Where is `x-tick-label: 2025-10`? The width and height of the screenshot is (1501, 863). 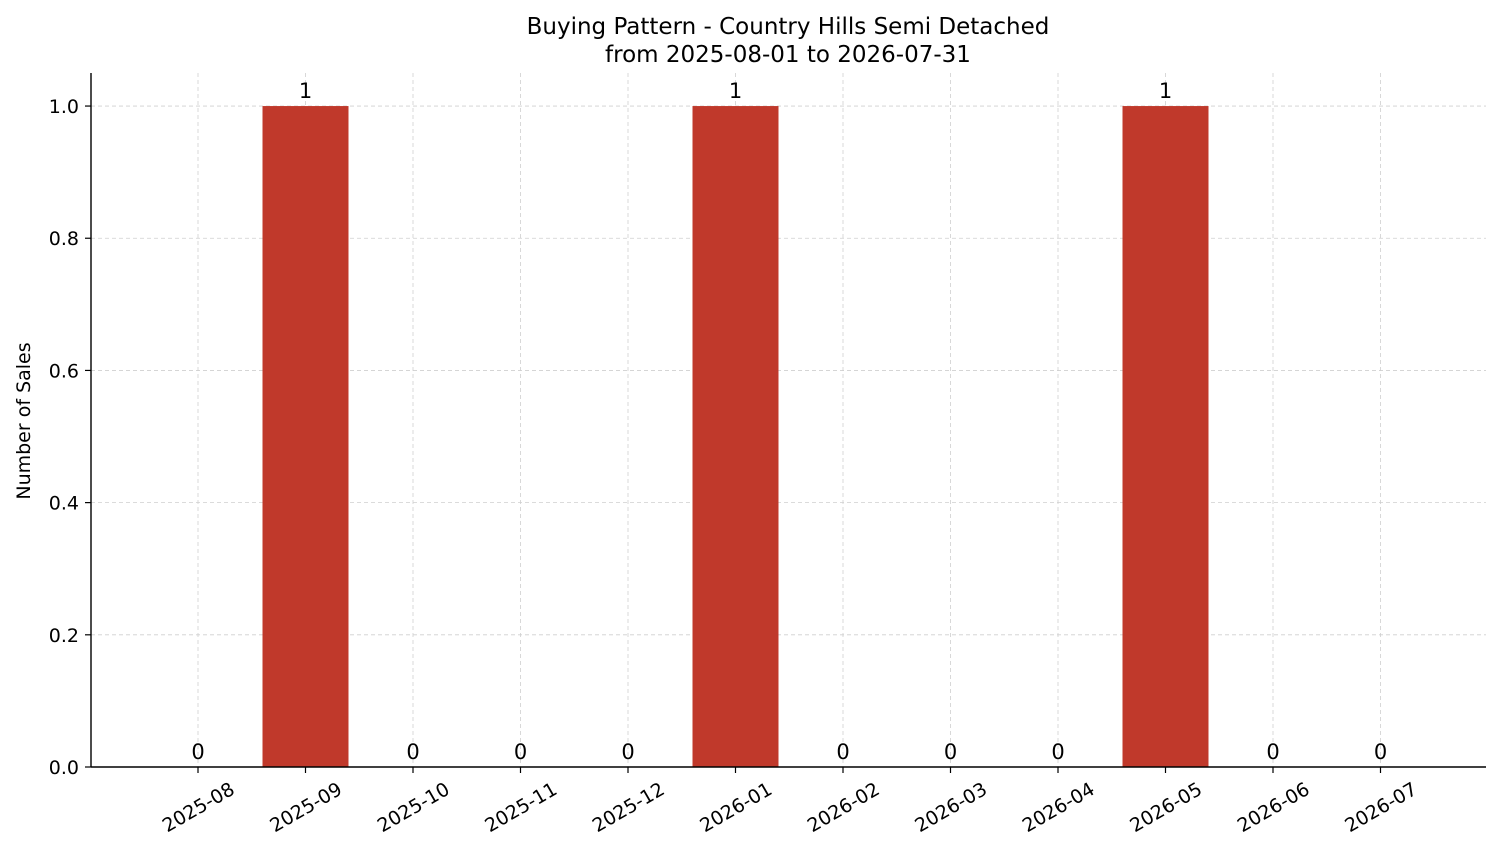 x-tick-label: 2025-10 is located at coordinates (414, 807).